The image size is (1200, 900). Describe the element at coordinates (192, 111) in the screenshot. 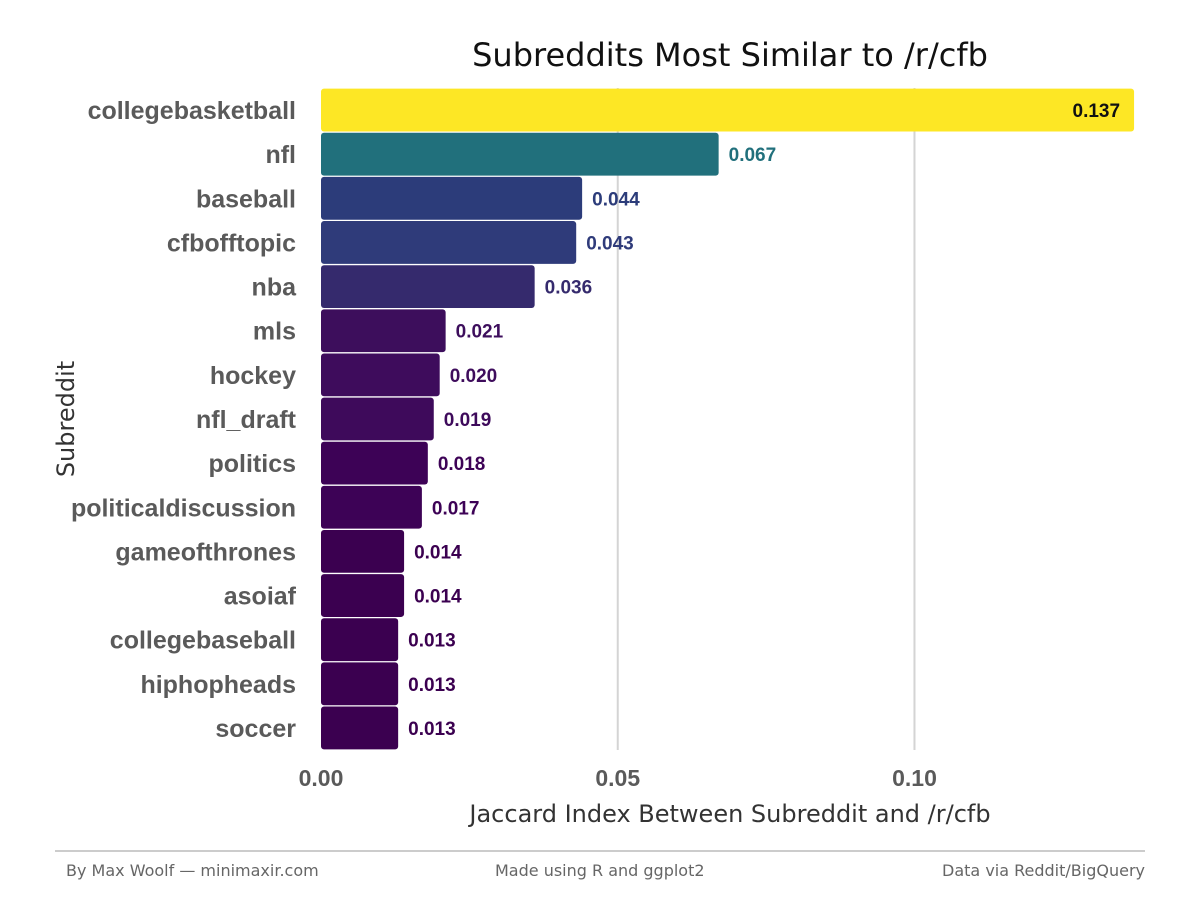

I see `category-label: collegebasketball` at that location.